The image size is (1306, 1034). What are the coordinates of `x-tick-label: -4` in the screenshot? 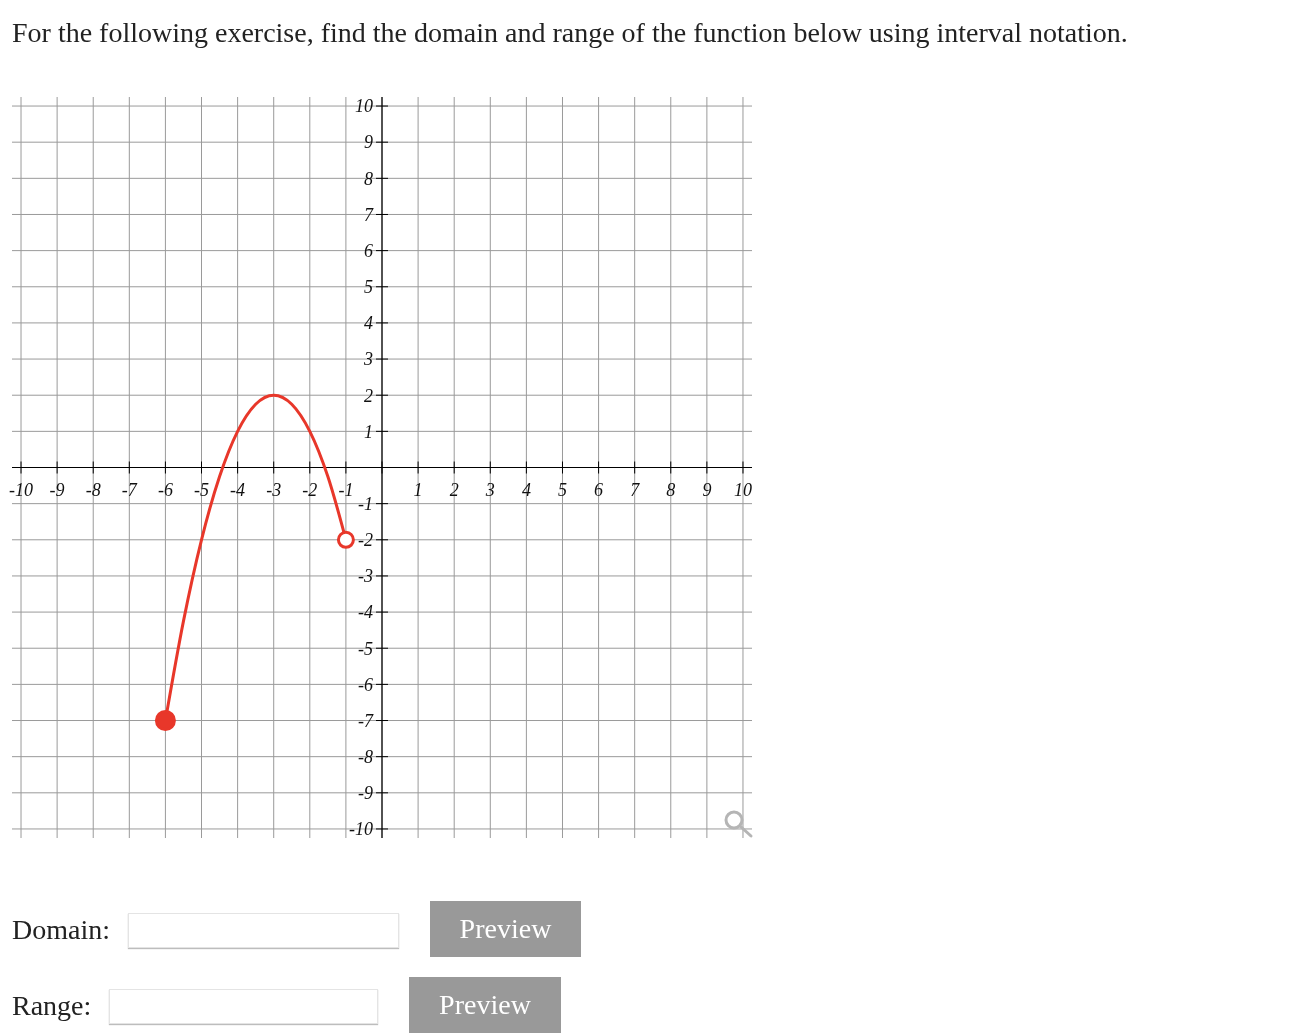 It's located at (238, 489).